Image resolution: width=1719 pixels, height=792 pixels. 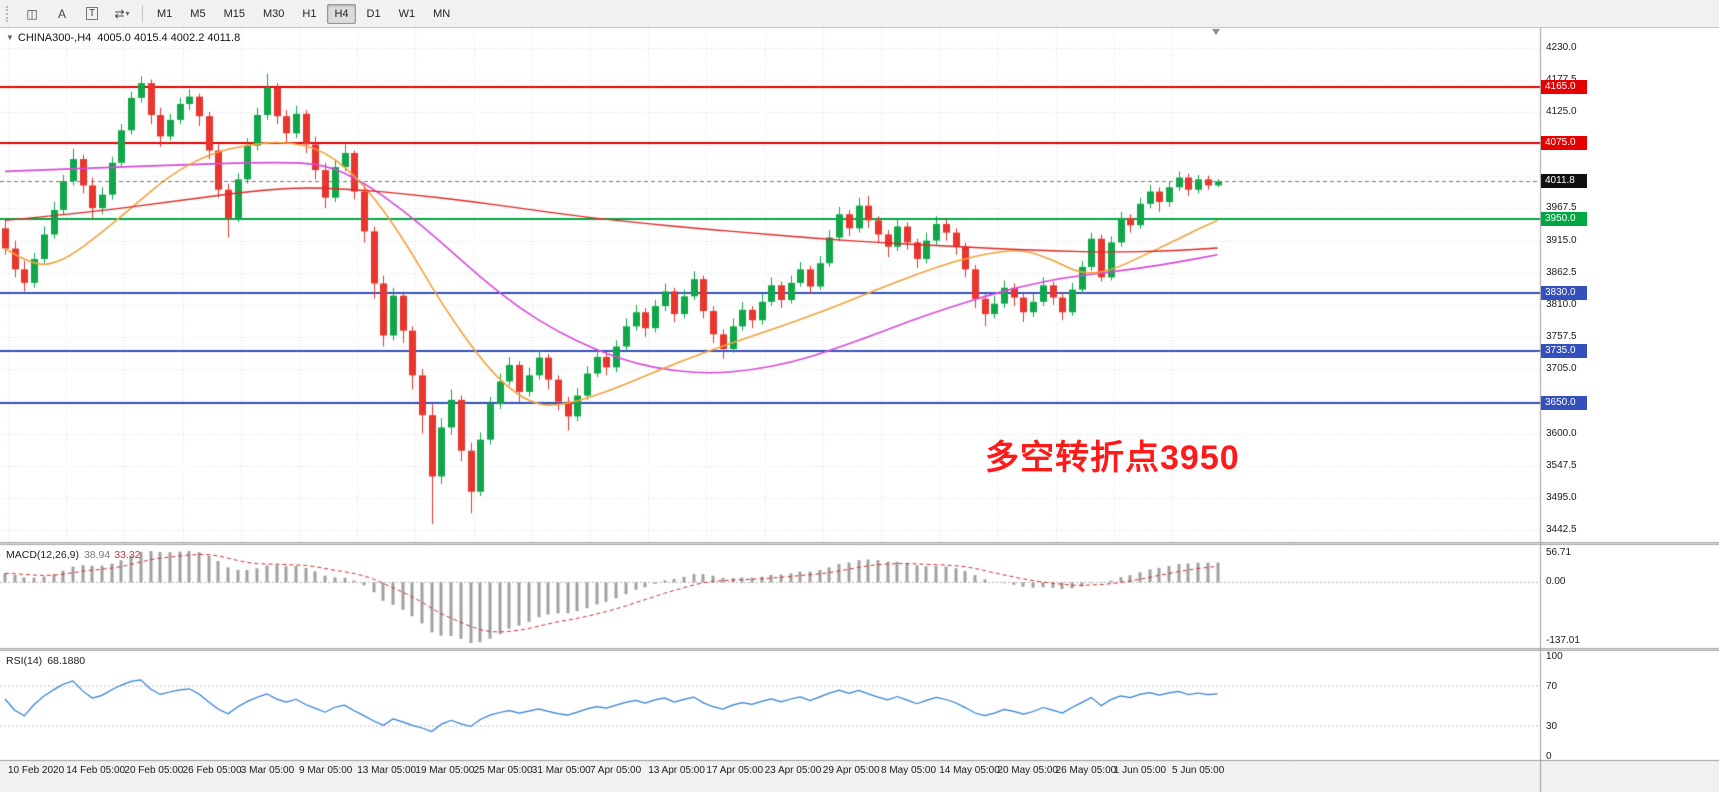 I want to click on chart-ohlc-values: 4005.0 4015.4 4002.2 4011.8, so click(x=169, y=38).